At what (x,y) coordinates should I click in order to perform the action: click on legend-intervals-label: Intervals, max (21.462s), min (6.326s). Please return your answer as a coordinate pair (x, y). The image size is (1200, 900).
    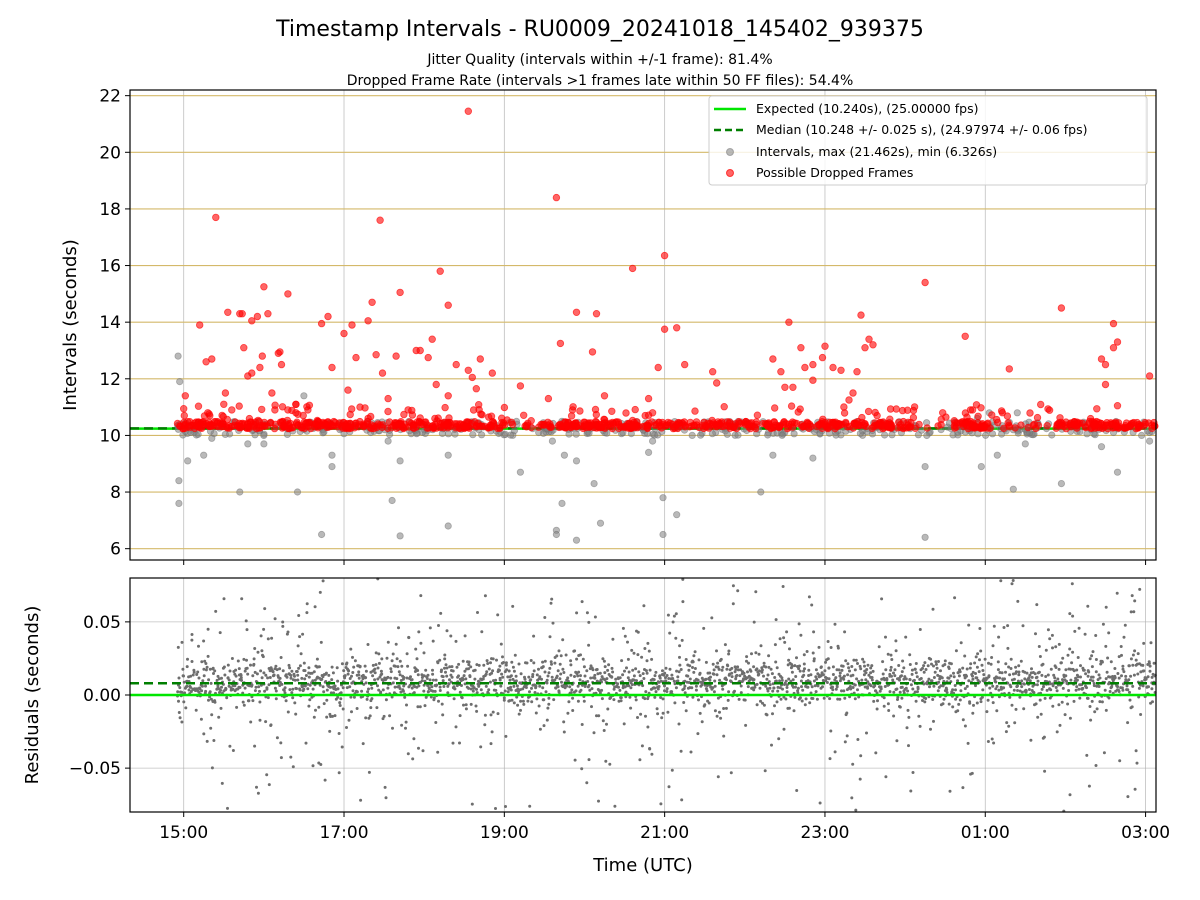
    Looking at the image, I should click on (876, 151).